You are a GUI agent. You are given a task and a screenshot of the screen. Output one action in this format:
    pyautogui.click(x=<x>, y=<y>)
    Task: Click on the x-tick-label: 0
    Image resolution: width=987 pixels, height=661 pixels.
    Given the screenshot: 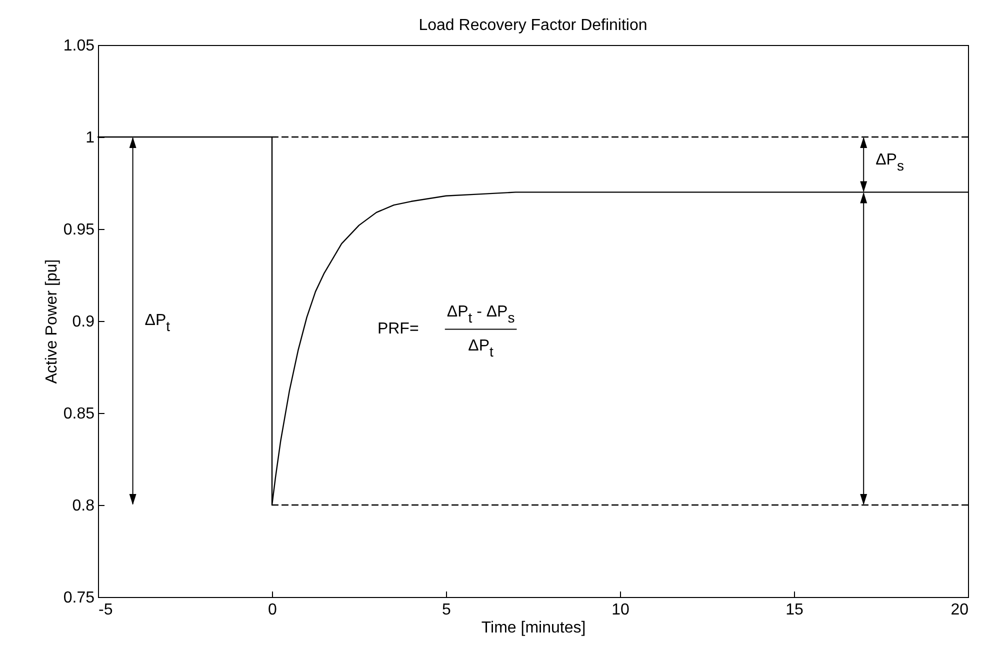 What is the action you would take?
    pyautogui.click(x=273, y=610)
    